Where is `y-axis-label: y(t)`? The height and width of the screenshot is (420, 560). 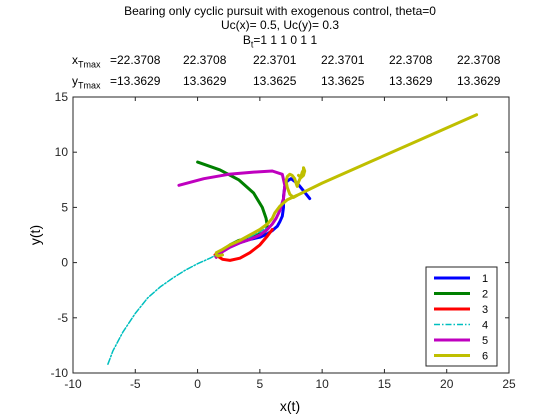 y-axis-label: y(t) is located at coordinates (35, 235).